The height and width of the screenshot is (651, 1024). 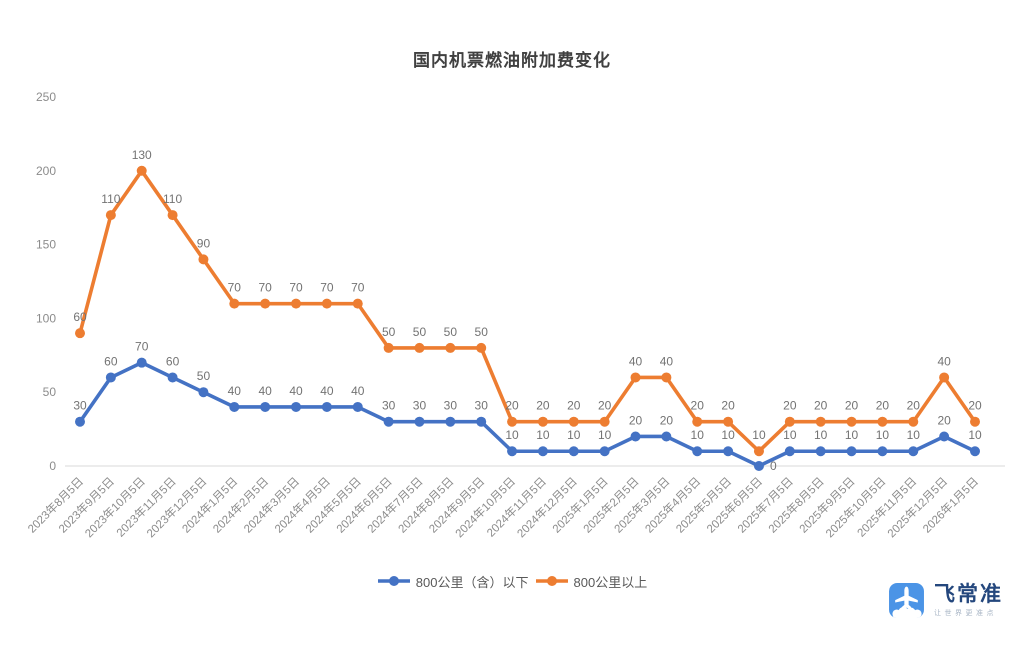 What do you see at coordinates (773, 466) in the screenshot?
I see `data-label: 0` at bounding box center [773, 466].